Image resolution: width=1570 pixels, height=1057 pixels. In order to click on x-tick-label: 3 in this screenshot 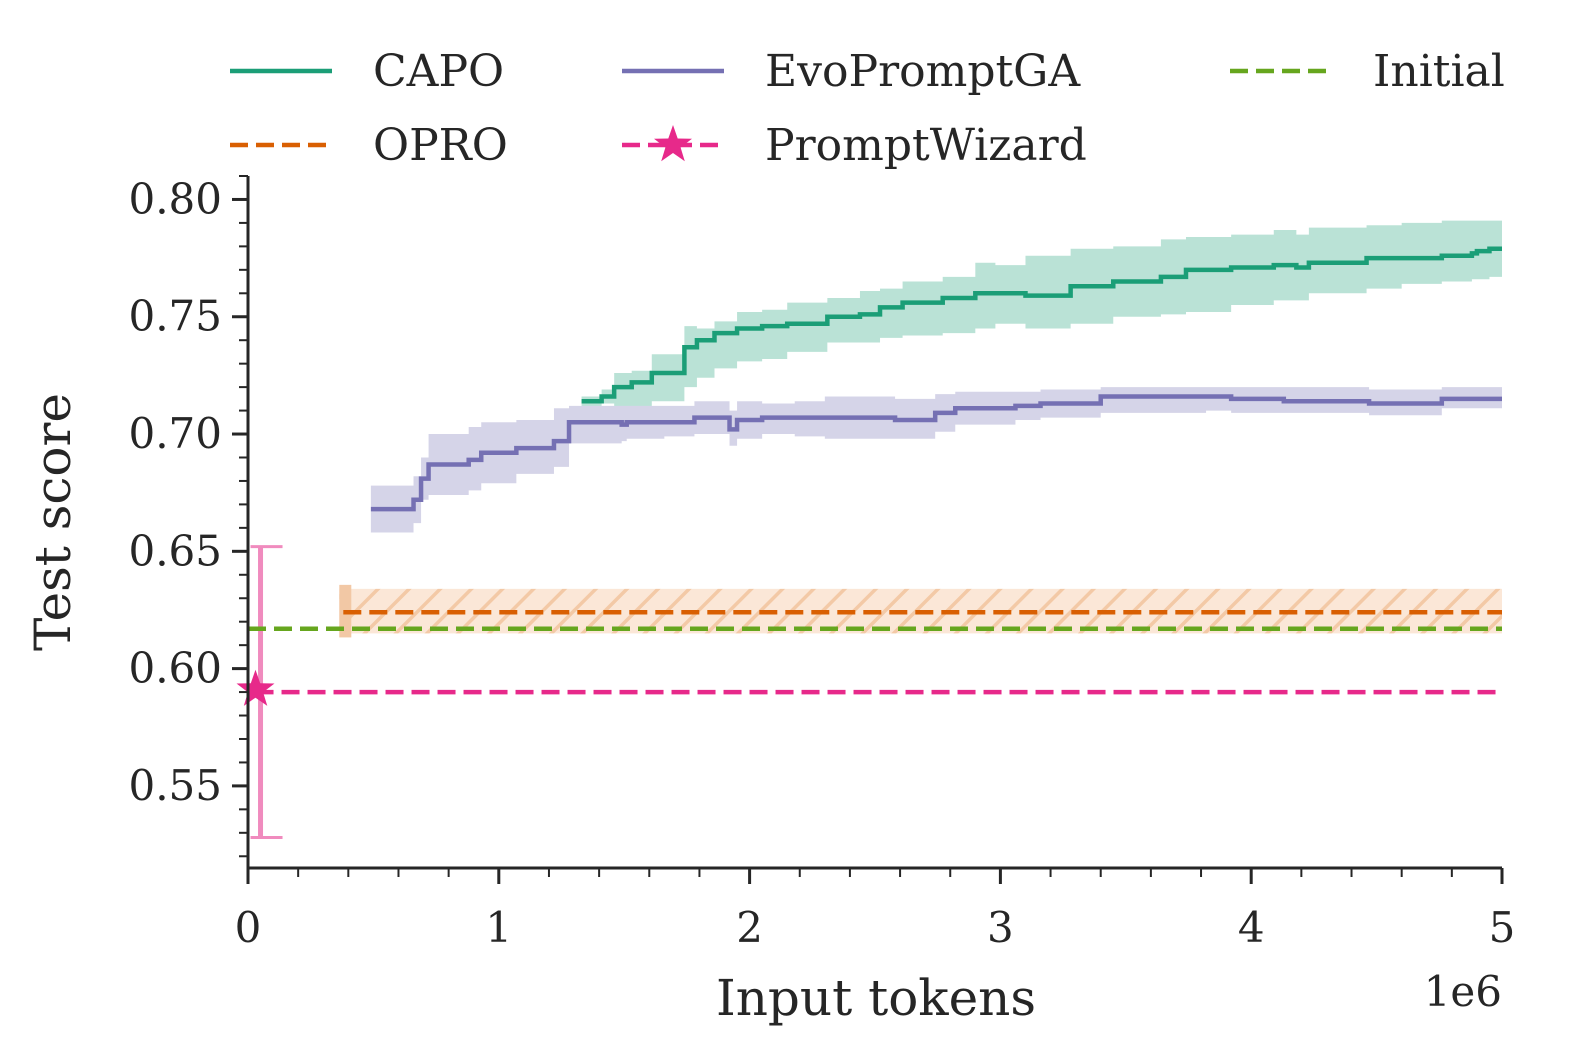, I will do `click(1000, 927)`.